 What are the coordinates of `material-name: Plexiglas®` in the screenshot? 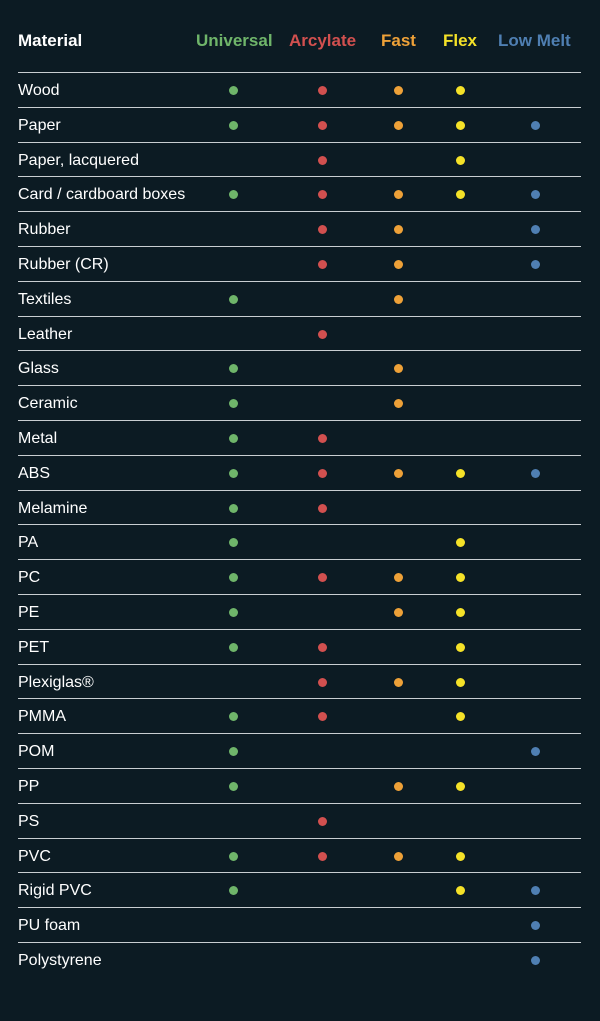 It's located at (56, 682).